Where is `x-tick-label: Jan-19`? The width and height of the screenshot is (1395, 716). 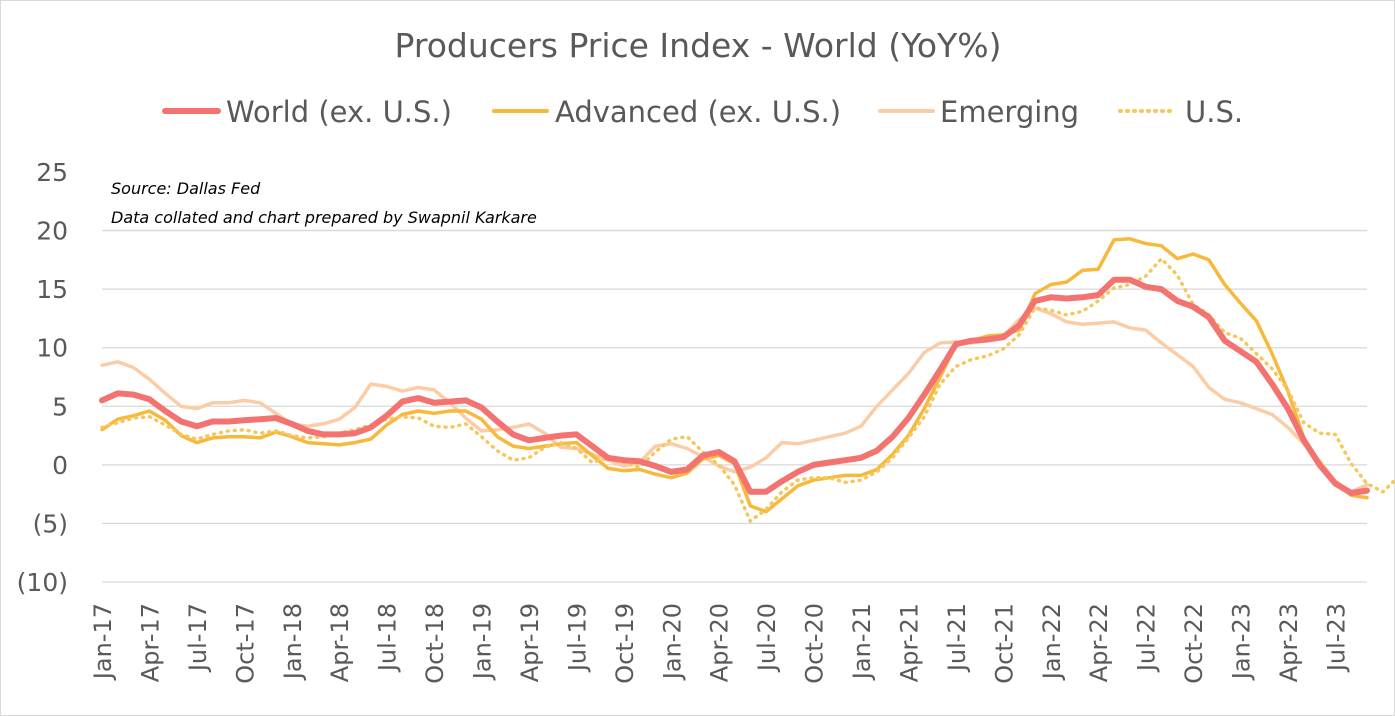 x-tick-label: Jan-19 is located at coordinates (483, 642).